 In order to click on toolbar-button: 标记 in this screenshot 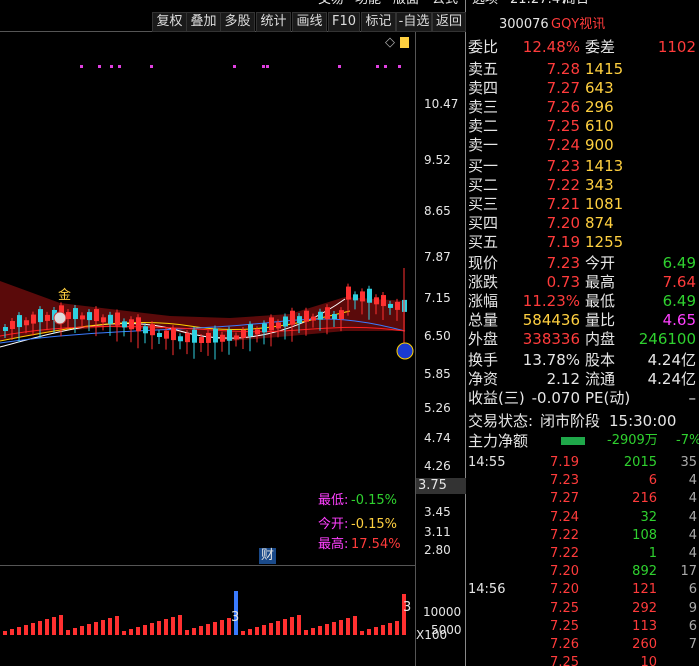, I will do `click(378, 22)`.